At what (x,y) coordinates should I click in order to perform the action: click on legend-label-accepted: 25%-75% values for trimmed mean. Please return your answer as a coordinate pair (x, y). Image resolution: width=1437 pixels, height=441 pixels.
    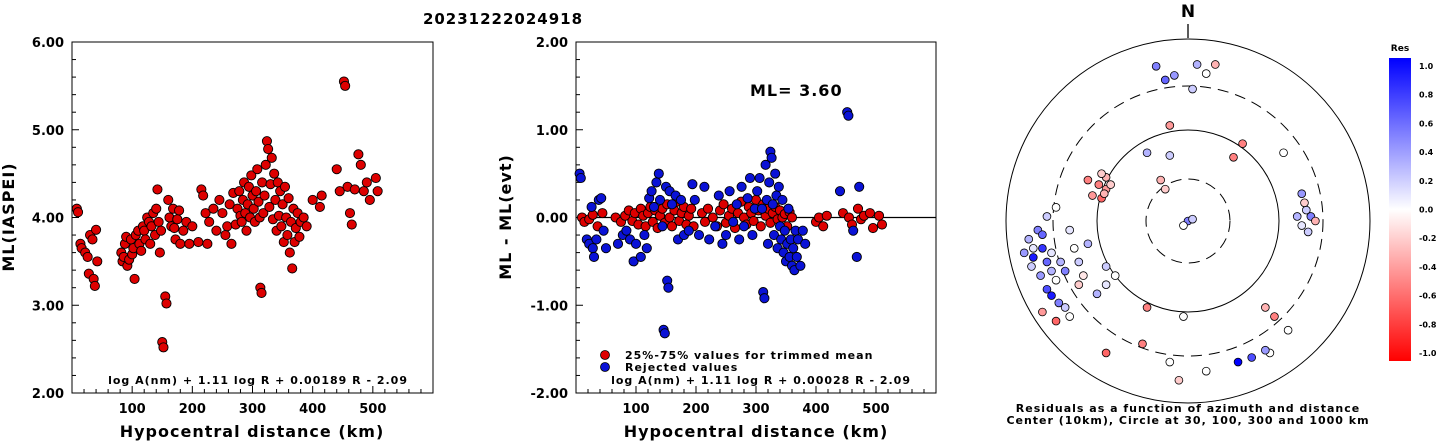
    Looking at the image, I should click on (749, 355).